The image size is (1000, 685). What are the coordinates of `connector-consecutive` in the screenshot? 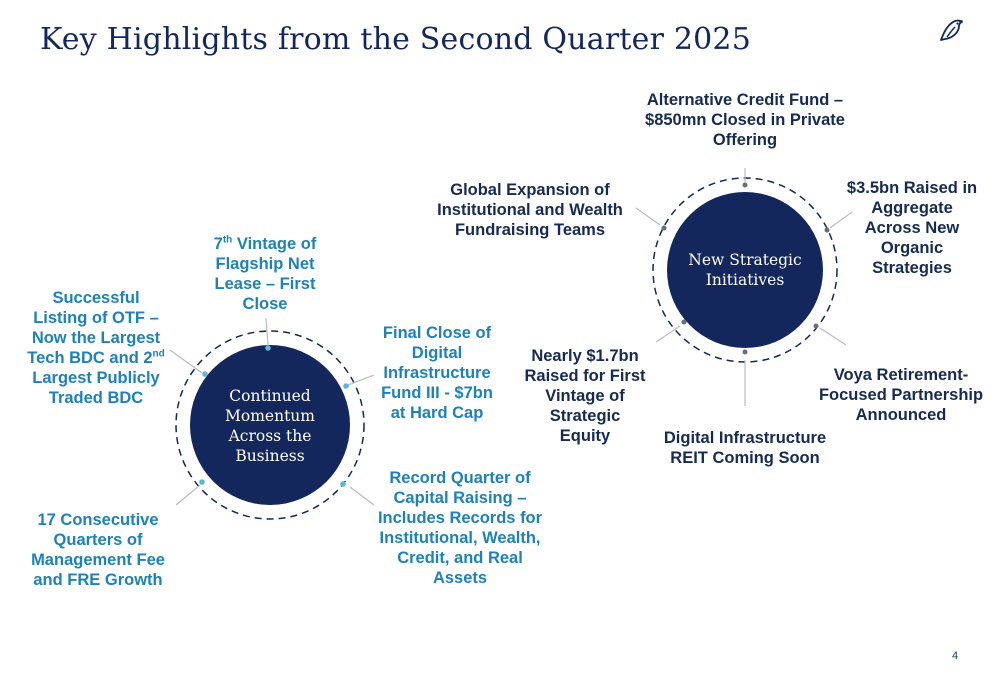 It's located at (188, 495).